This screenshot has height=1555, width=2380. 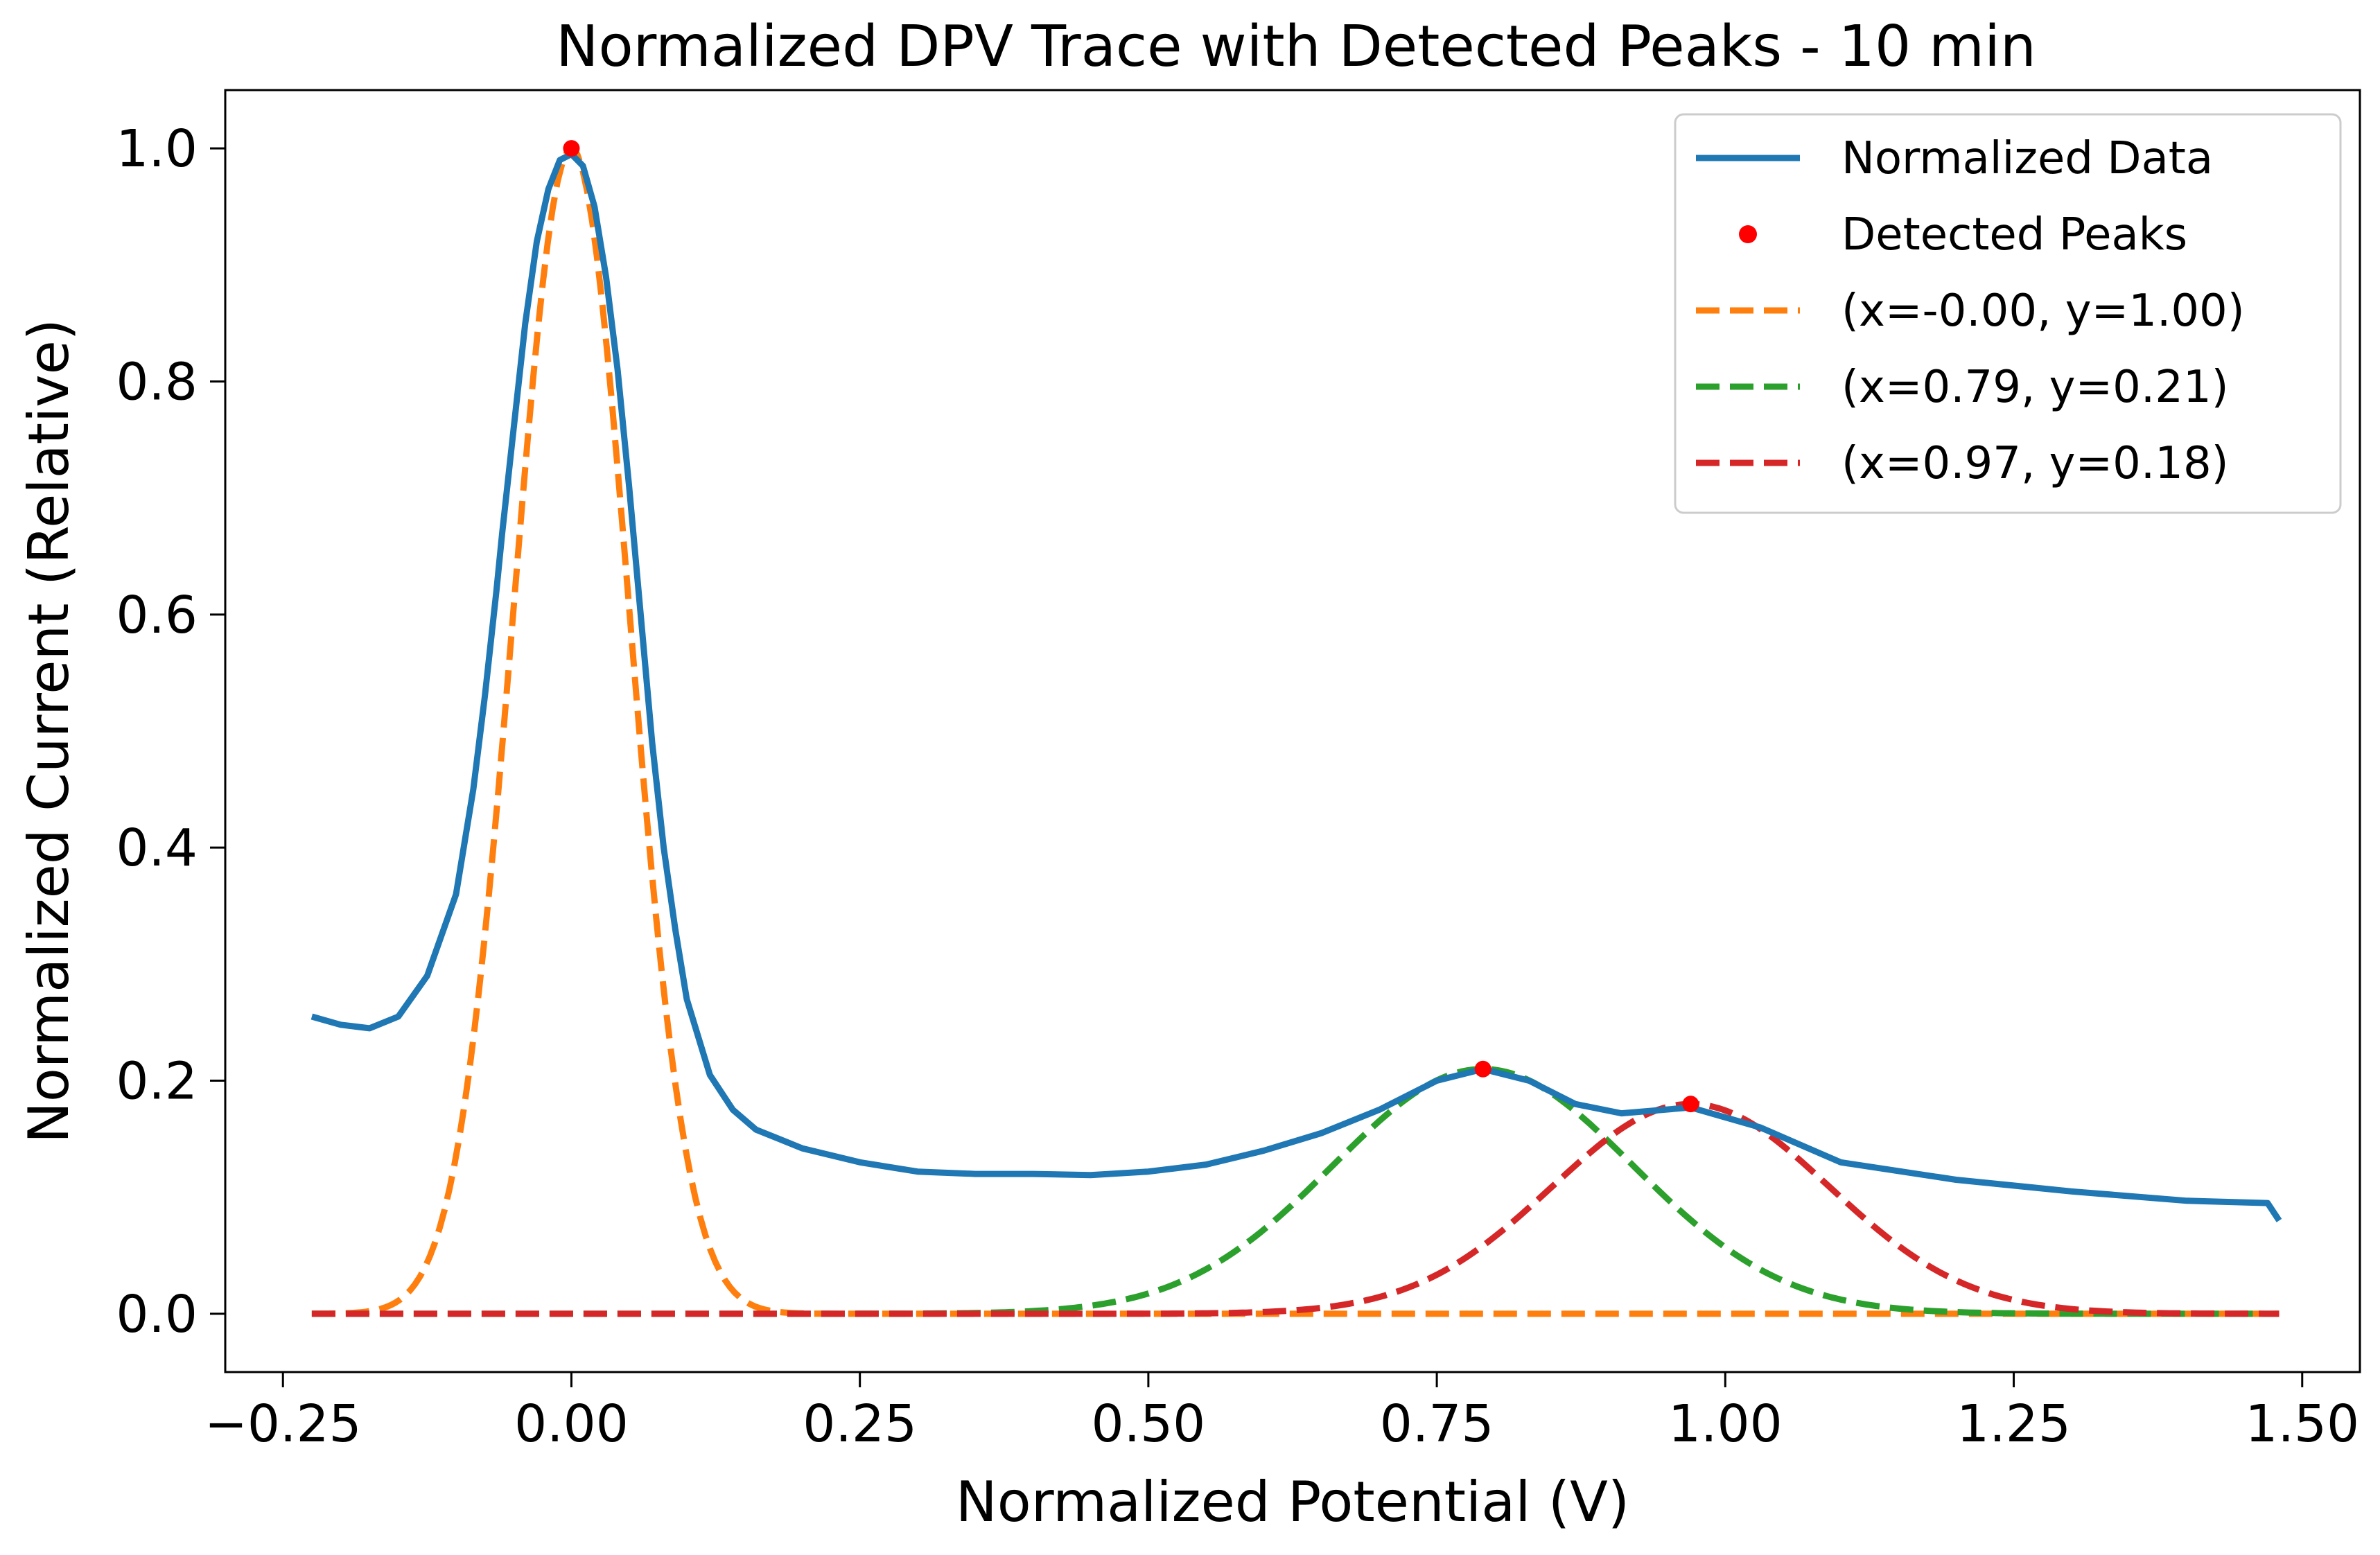 What do you see at coordinates (283, 1424) in the screenshot?
I see `x-tick-label: −0.25` at bounding box center [283, 1424].